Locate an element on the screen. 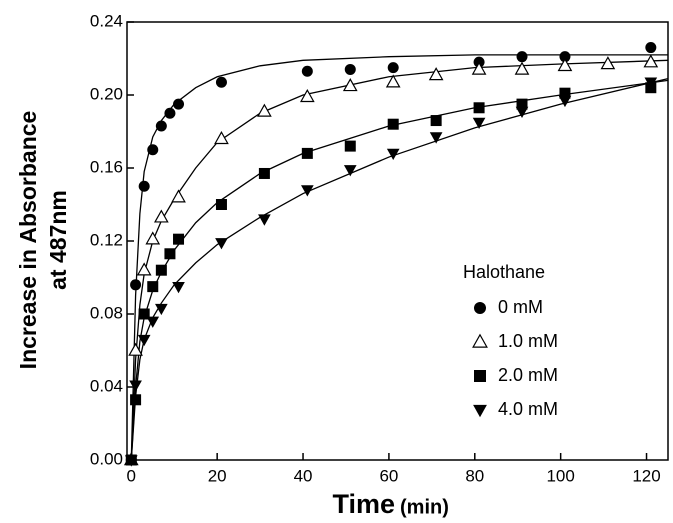 This screenshot has height=523, width=673. x-tick-label: 100 is located at coordinates (560, 475).